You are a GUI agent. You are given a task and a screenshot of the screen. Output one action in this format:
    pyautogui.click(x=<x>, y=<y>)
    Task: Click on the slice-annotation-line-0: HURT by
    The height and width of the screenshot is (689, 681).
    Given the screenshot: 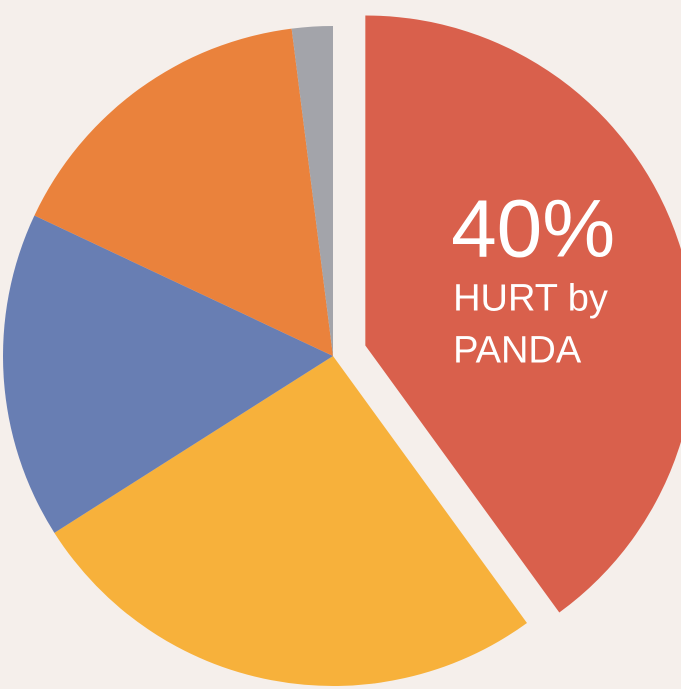 What is the action you would take?
    pyautogui.click(x=530, y=298)
    